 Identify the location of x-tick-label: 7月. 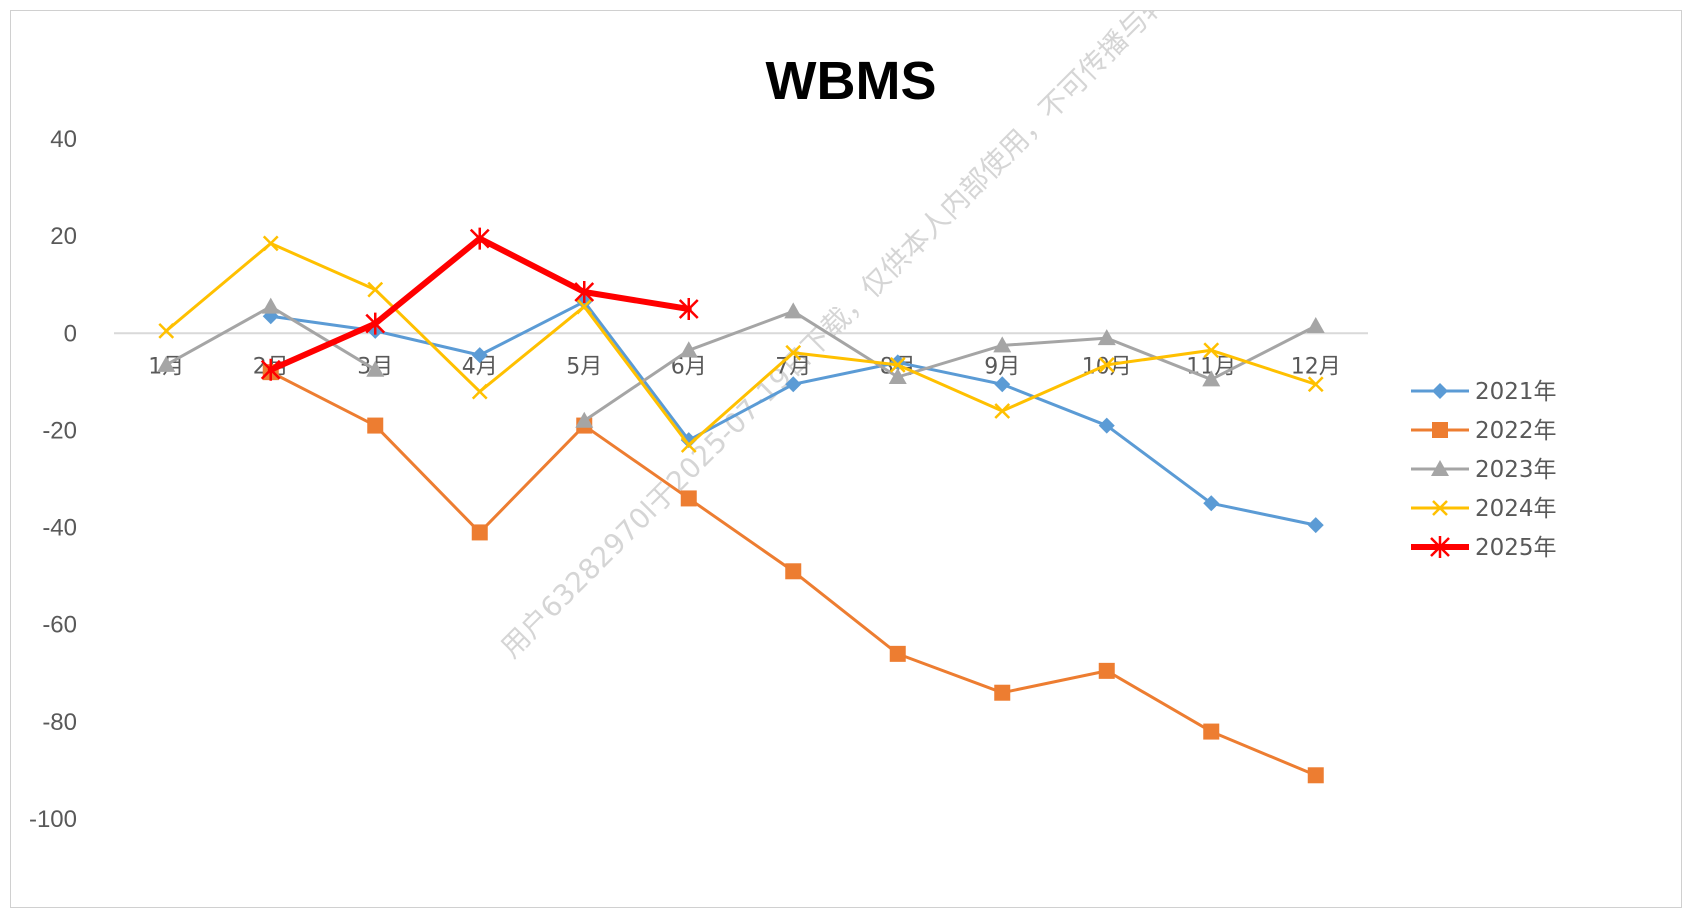
(793, 366).